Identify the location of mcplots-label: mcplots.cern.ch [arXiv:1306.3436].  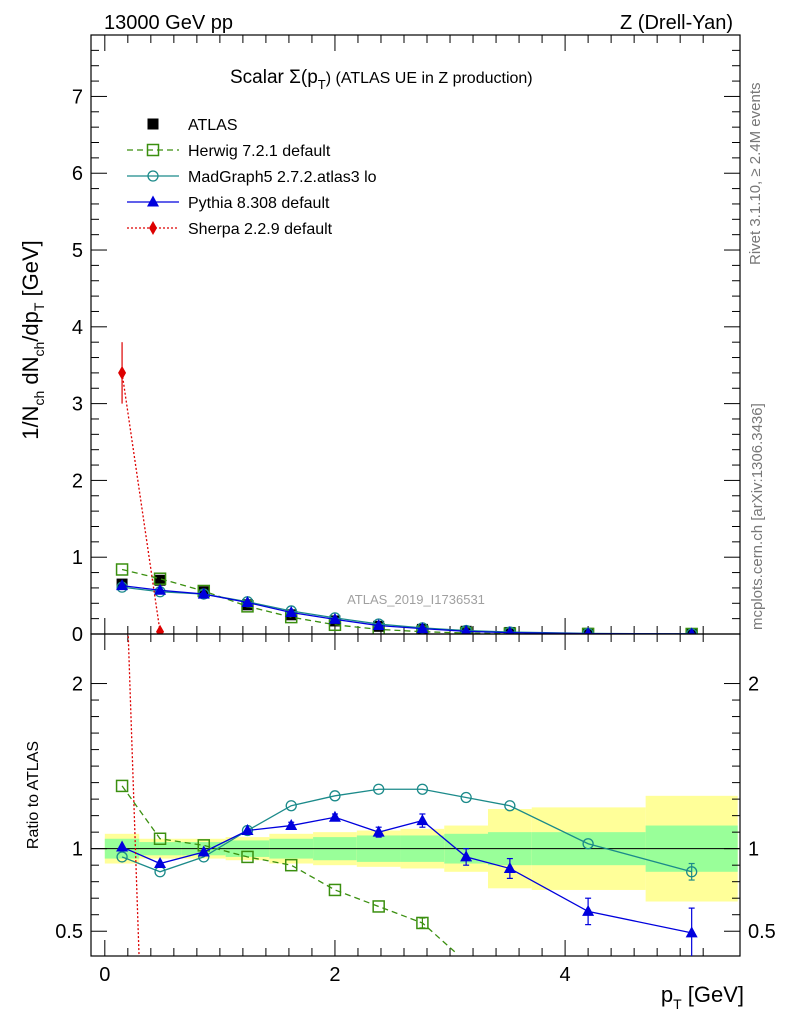
(757, 516).